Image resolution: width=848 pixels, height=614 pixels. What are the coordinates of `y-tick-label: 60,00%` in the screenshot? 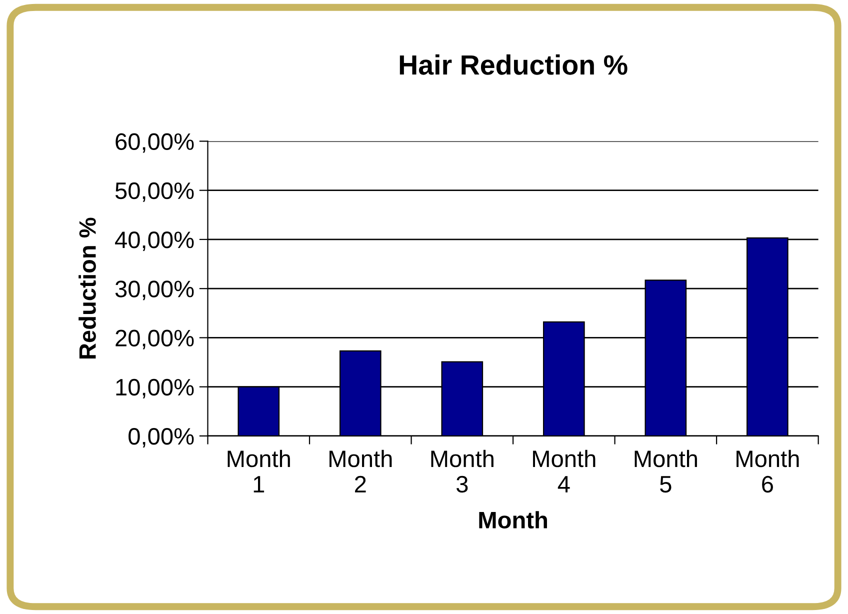 It's located at (155, 143).